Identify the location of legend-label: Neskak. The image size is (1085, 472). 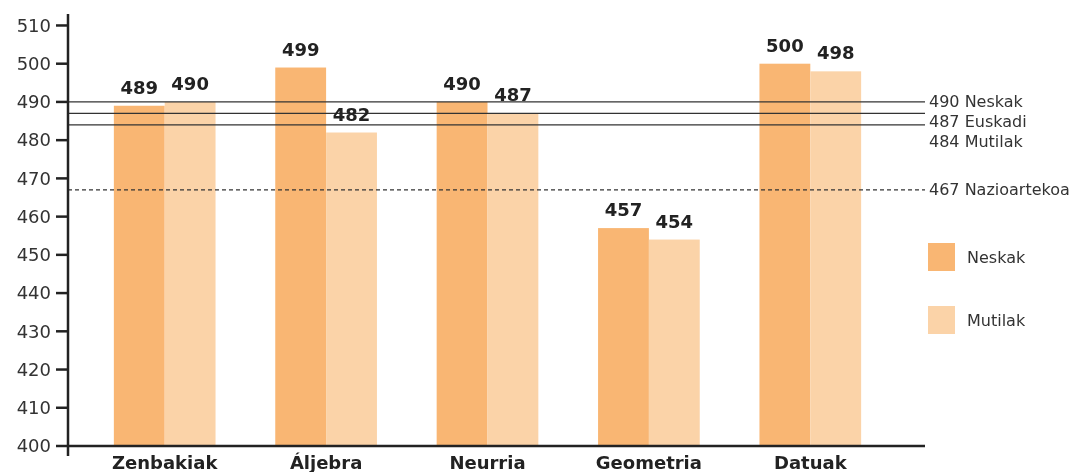
(996, 257).